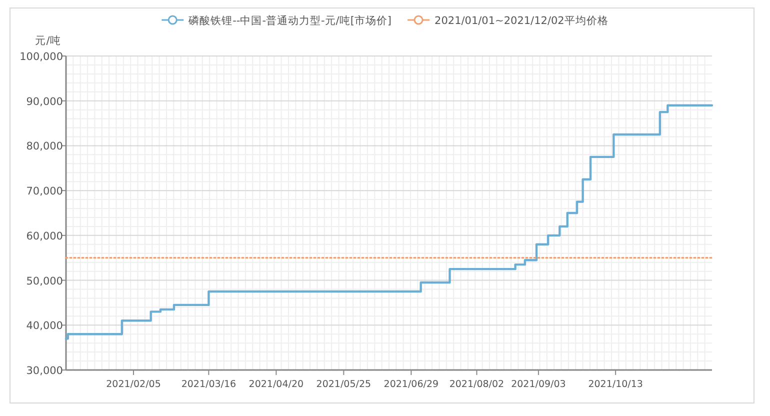  Describe the element at coordinates (290, 20) in the screenshot. I see `legend-label: 磷酸铁锂--中国-普通动力型-元/吨[市场价]` at that location.